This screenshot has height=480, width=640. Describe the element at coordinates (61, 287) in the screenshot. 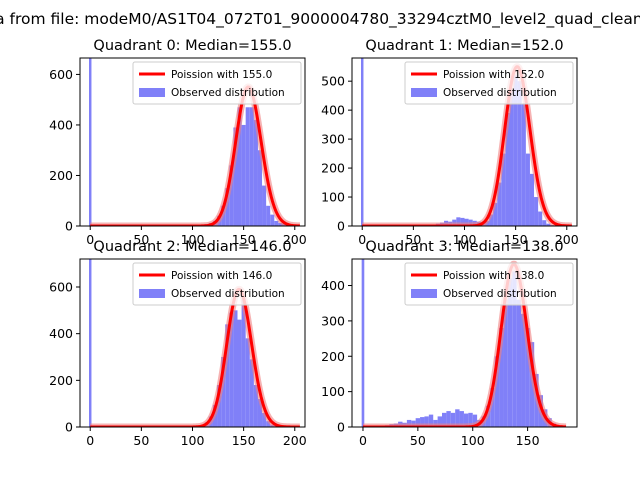

I see `y-tick-label: 600` at that location.